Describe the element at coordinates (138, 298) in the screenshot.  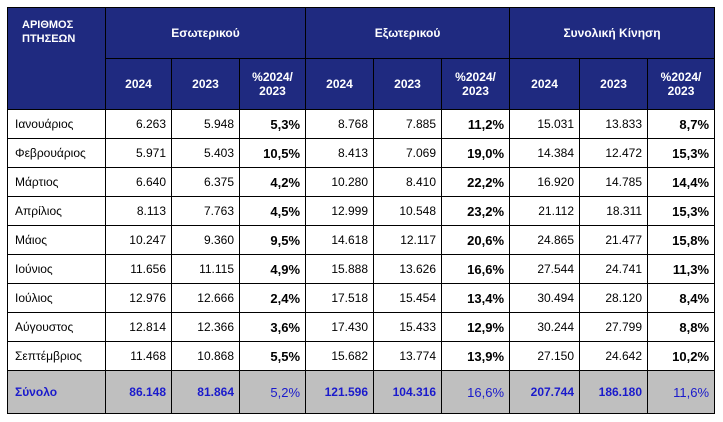
I see `domestic-2024-cell: 12.976` at that location.